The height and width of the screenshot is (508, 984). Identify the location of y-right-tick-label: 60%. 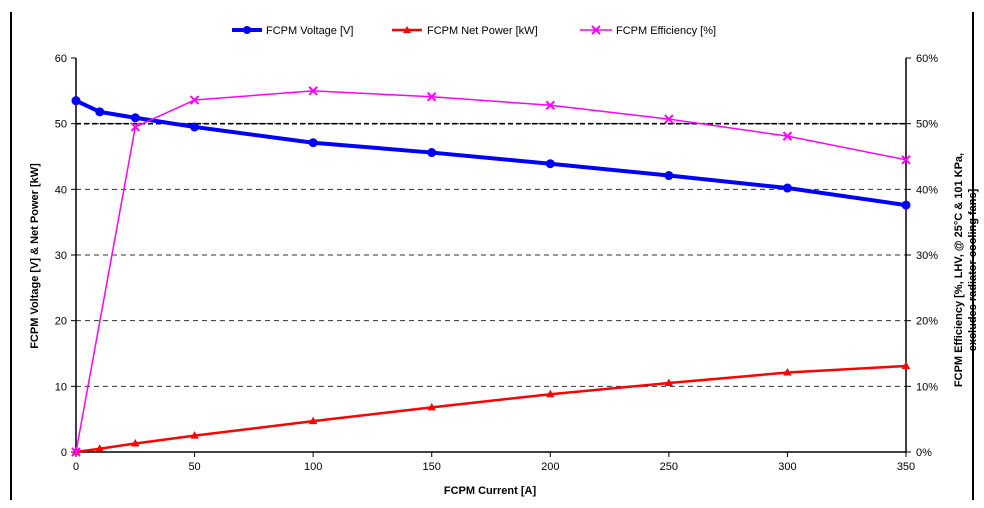
(927, 59).